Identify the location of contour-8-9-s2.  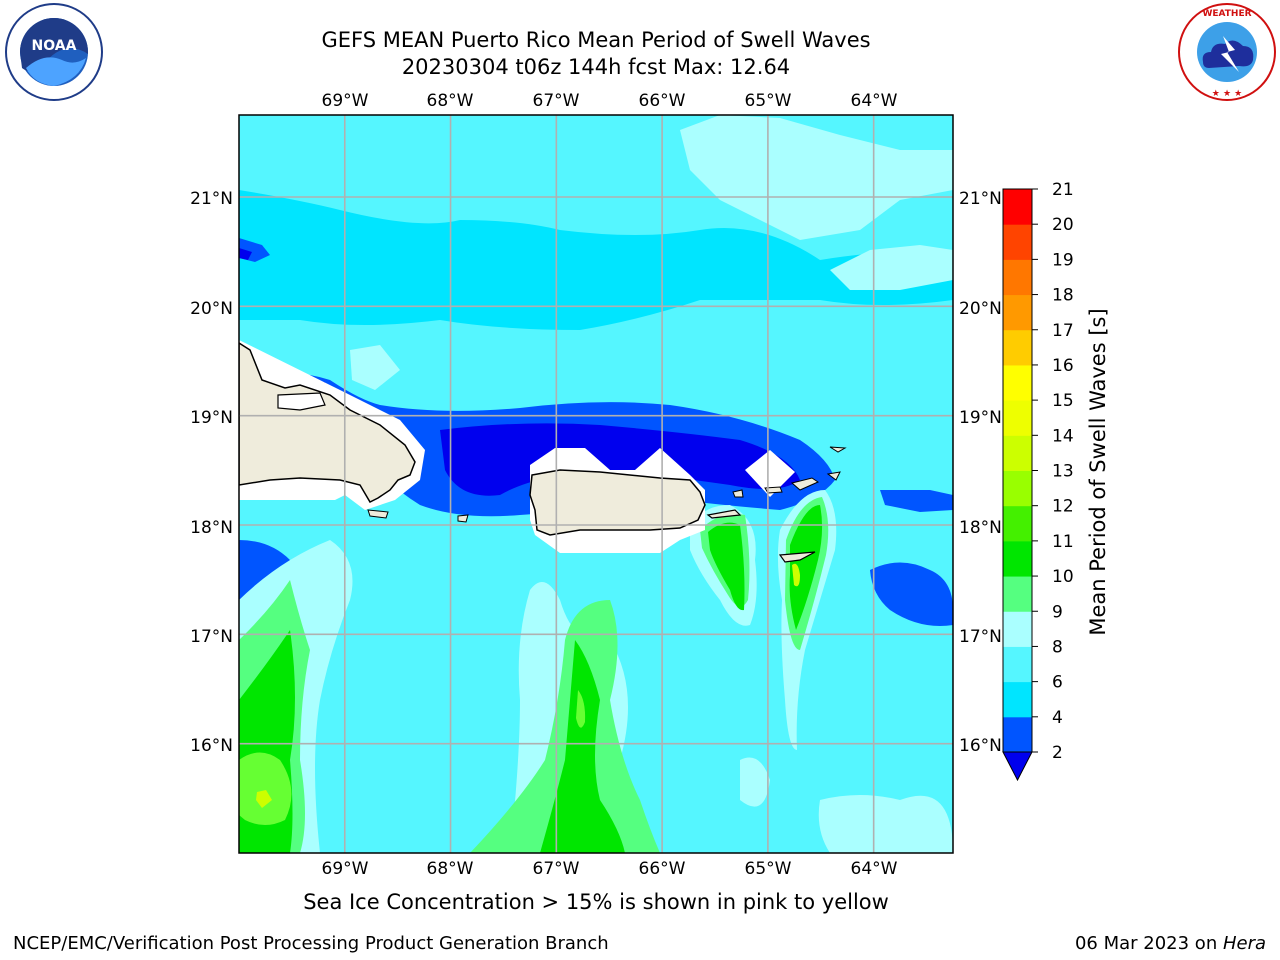
(755, 782).